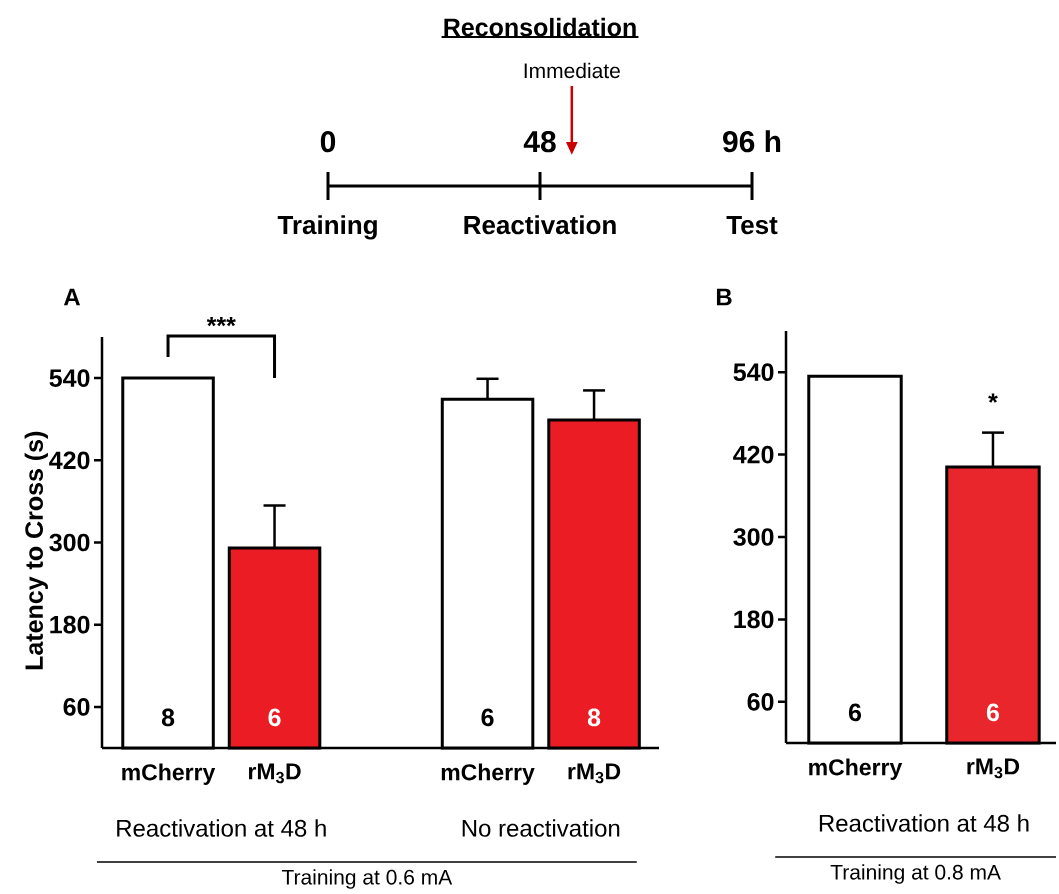 Image resolution: width=1059 pixels, height=894 pixels. What do you see at coordinates (540, 225) in the screenshot?
I see `text: Reactivation` at bounding box center [540, 225].